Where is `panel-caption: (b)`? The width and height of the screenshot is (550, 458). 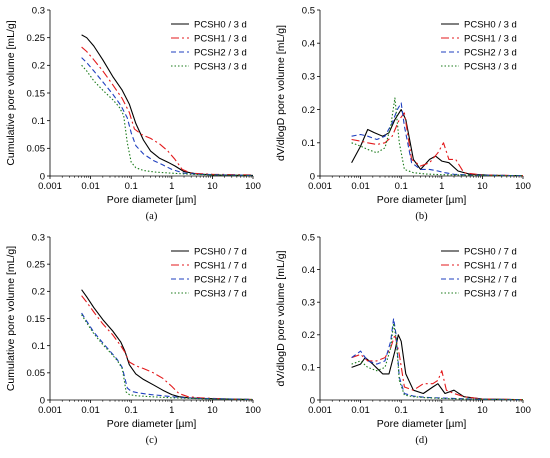
panel-caption: (b) is located at coordinates (421, 216).